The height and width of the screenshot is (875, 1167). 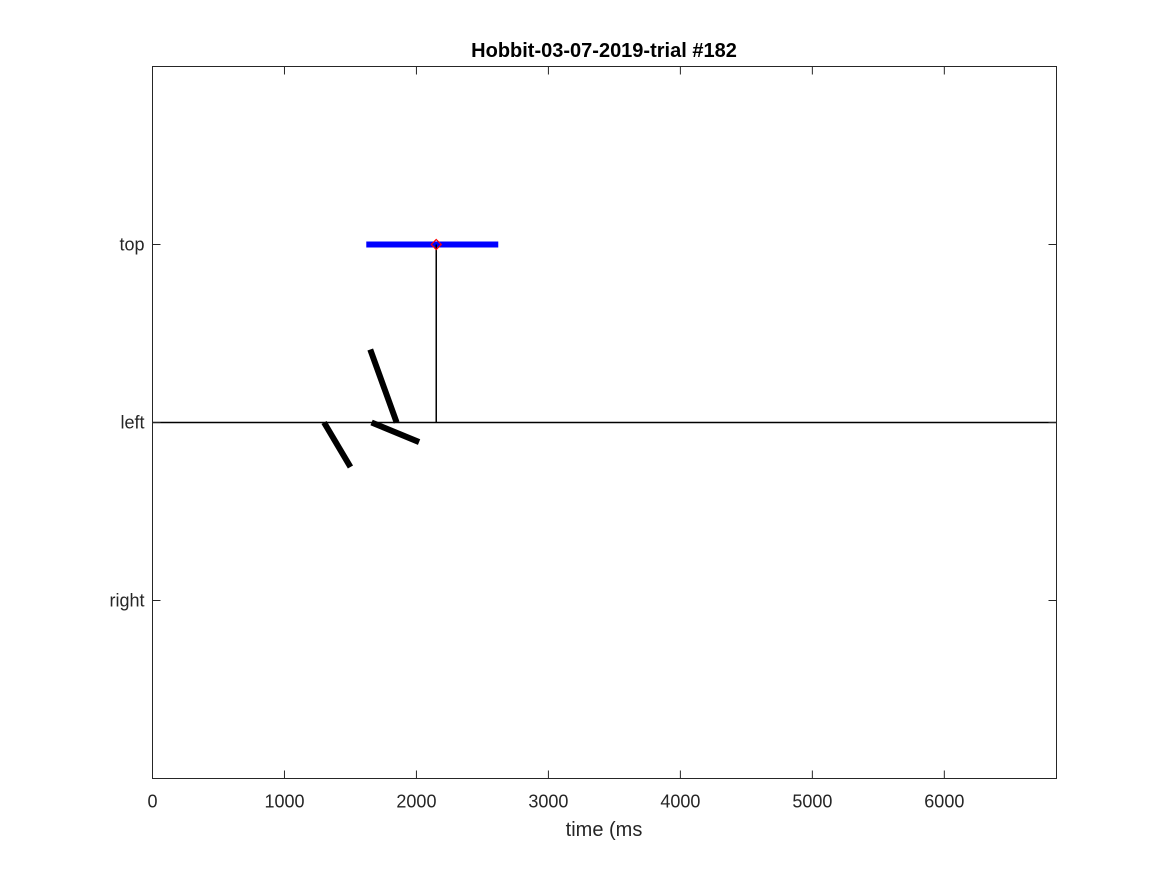 What do you see at coordinates (132, 423) in the screenshot?
I see `y-tick-label: left` at bounding box center [132, 423].